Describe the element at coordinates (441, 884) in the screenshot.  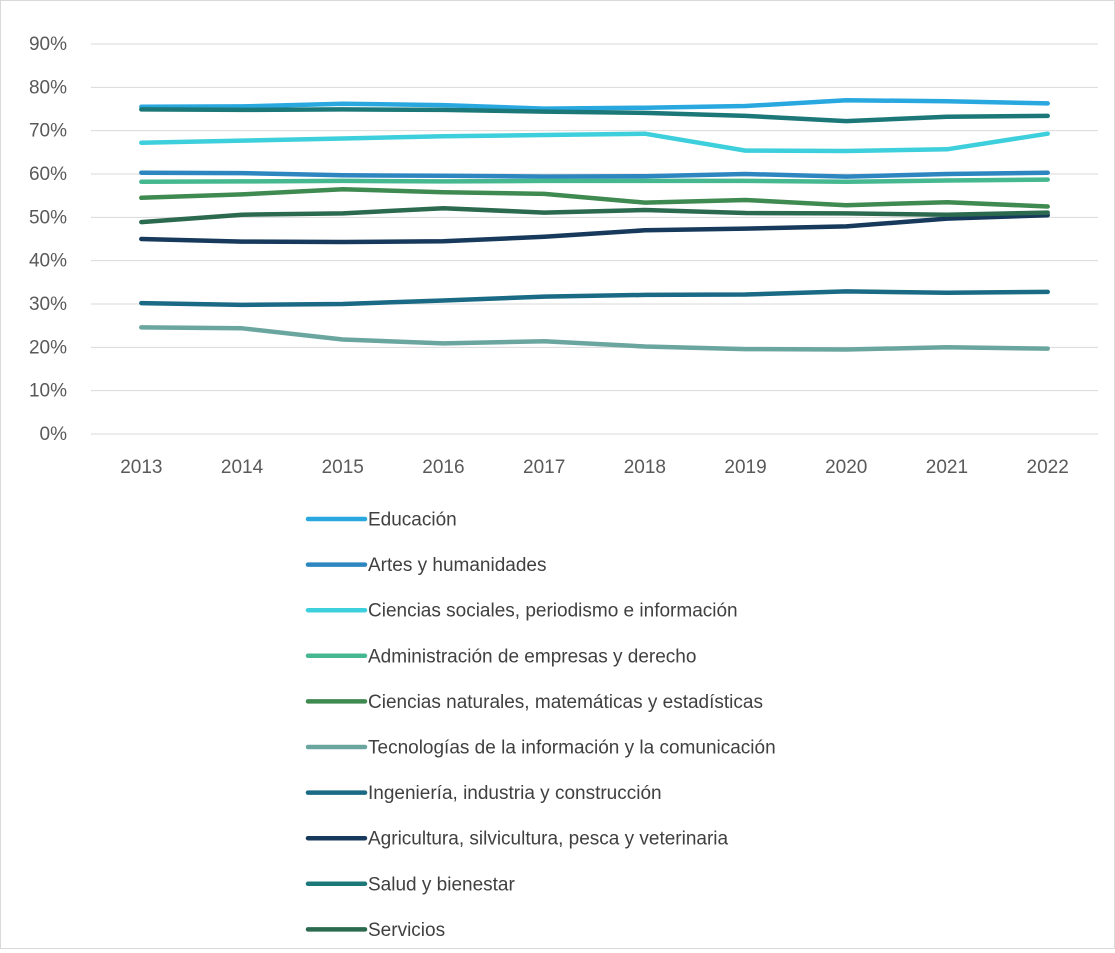
I see `legend-label: Salud y bienestar` at that location.